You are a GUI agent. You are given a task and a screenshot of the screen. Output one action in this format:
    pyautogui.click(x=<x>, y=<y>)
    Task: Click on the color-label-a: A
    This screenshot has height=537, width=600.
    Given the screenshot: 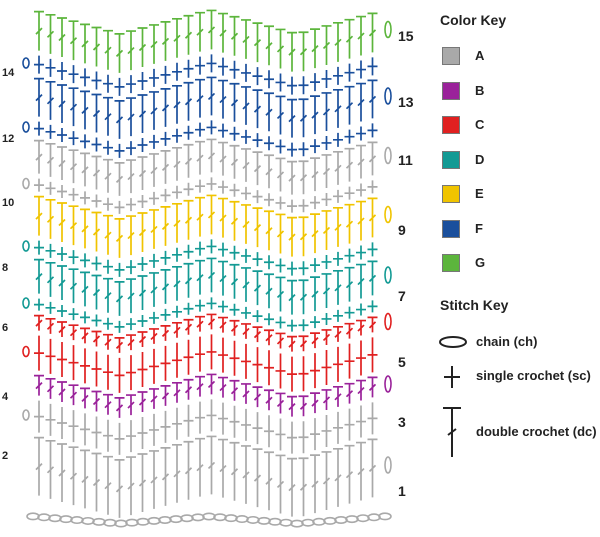 What is the action you would take?
    pyautogui.click(x=480, y=55)
    